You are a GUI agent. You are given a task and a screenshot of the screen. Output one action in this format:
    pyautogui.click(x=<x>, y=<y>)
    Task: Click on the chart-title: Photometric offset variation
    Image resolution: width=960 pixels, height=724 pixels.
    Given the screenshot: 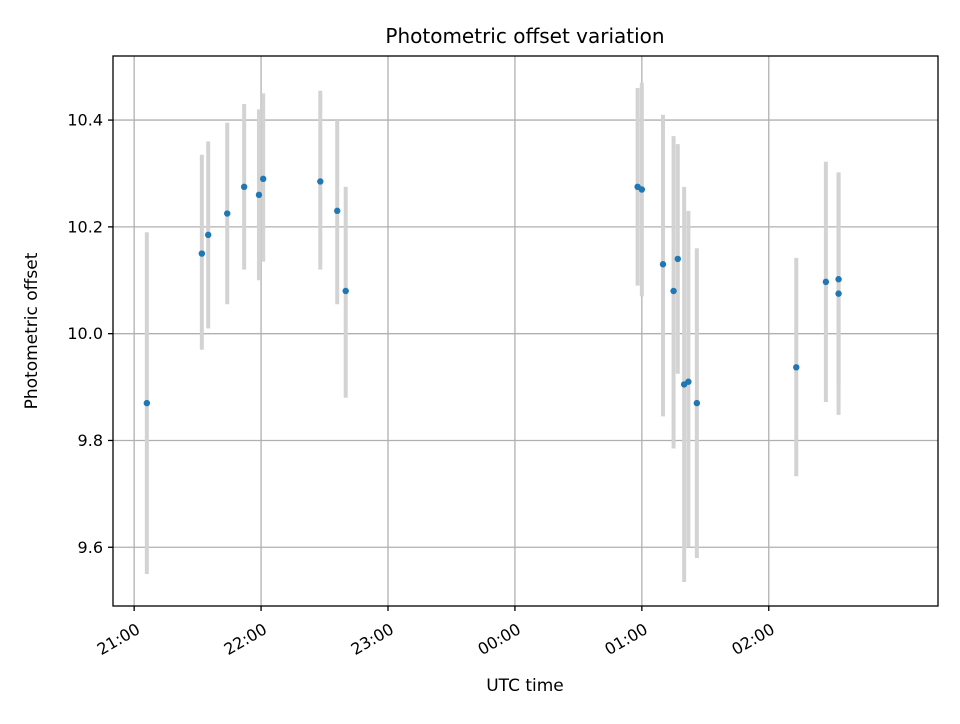 What is the action you would take?
    pyautogui.click(x=524, y=36)
    